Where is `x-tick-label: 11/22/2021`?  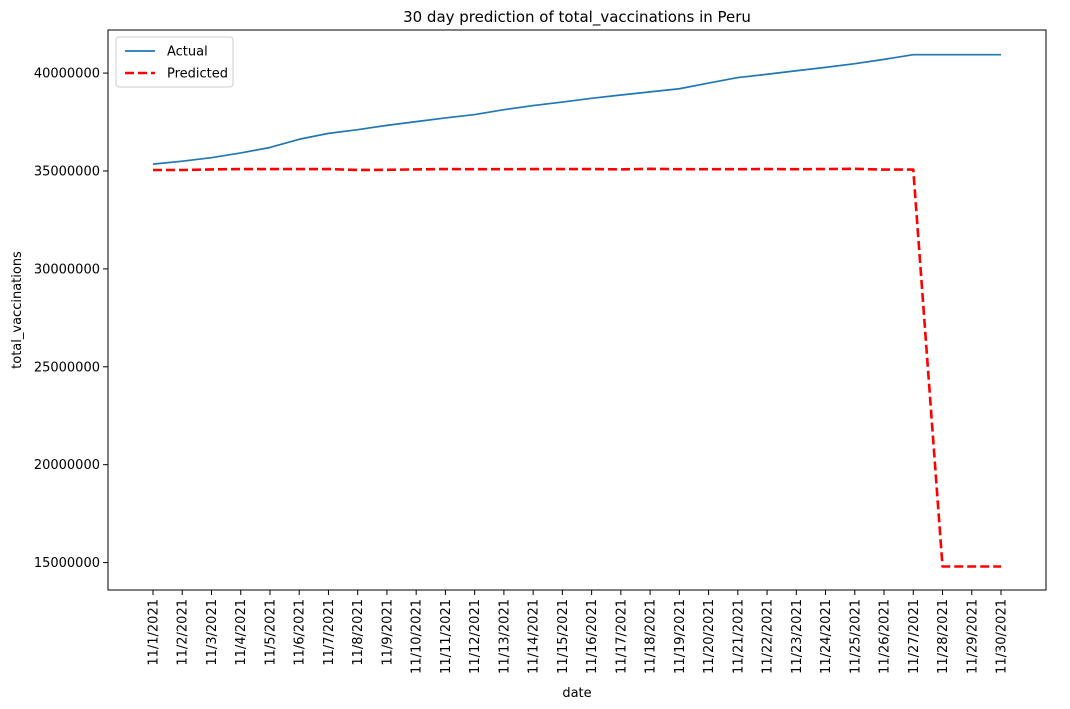 x-tick-label: 11/22/2021 is located at coordinates (768, 636).